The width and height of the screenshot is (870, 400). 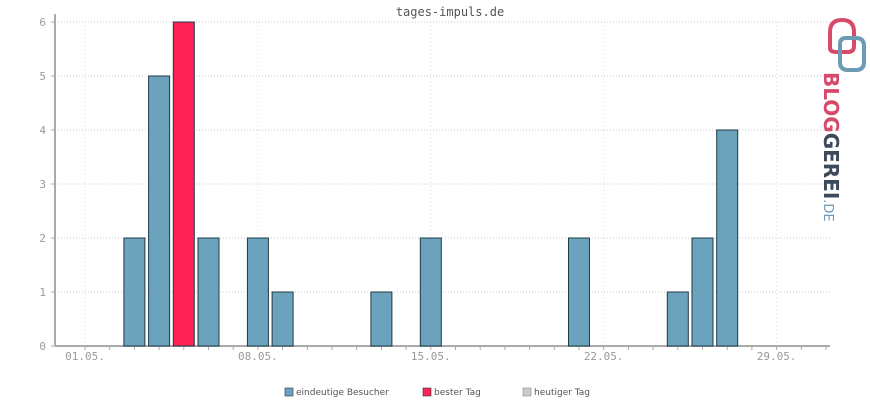 I want to click on x-tick-label: 15.05., so click(x=431, y=356).